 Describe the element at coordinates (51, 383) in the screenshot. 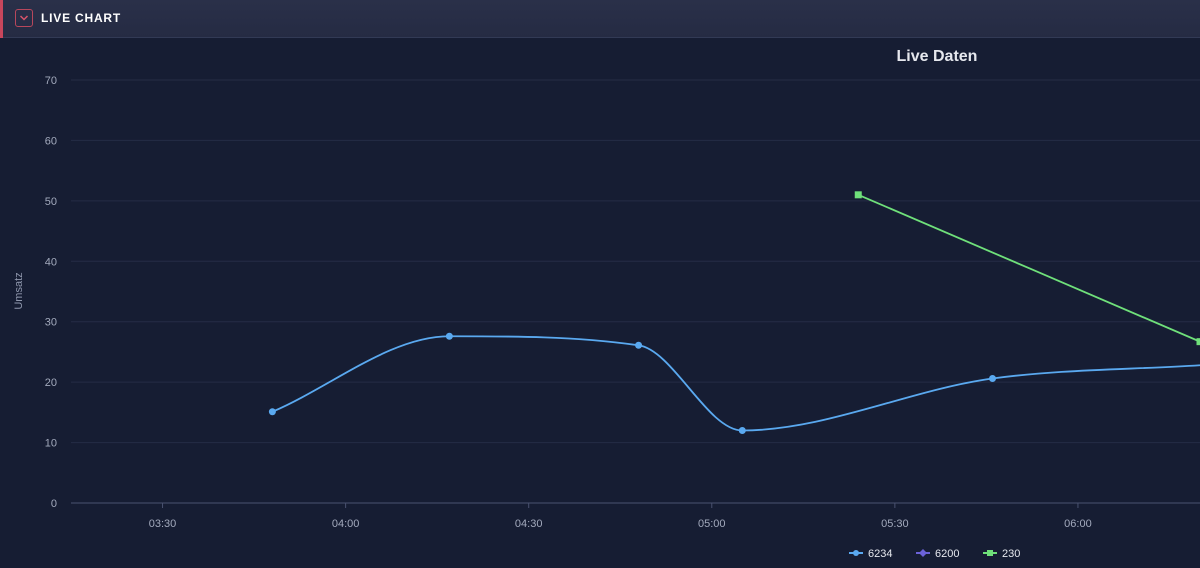

I see `y-tick-label: 20` at that location.